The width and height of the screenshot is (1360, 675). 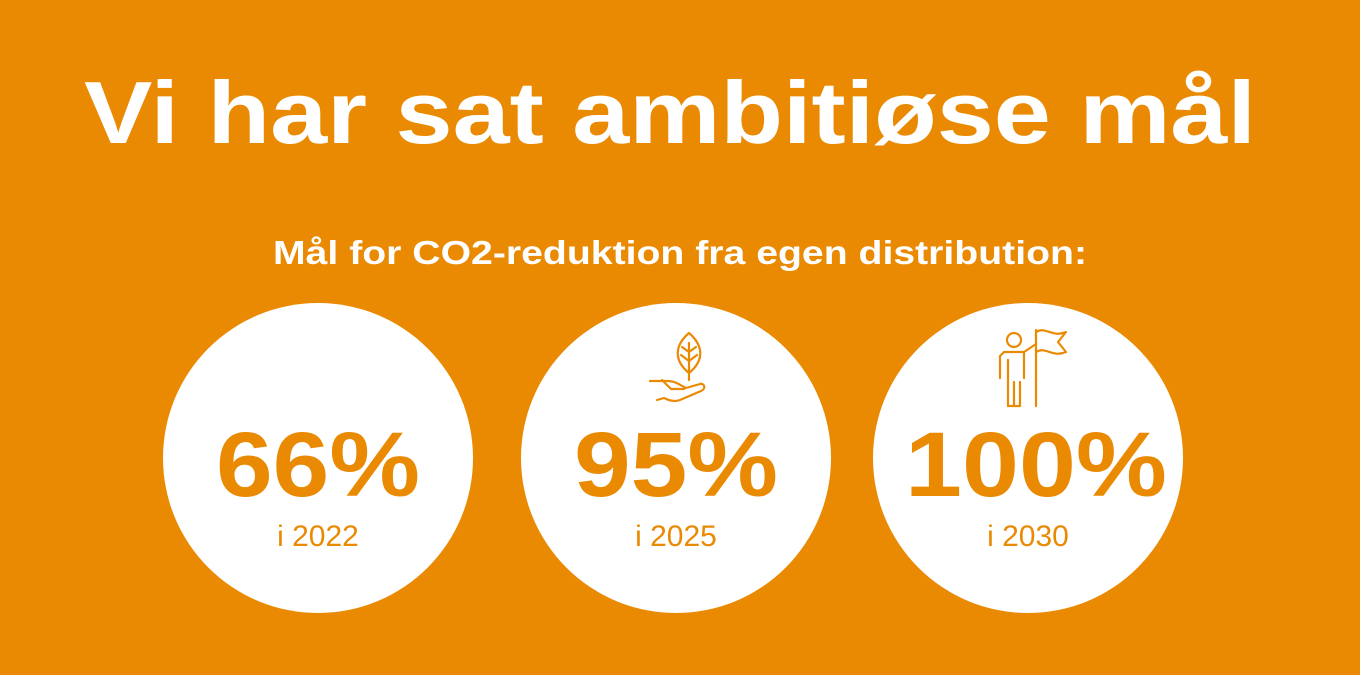 I want to click on goal-card: 95% i 2025, so click(x=676, y=458).